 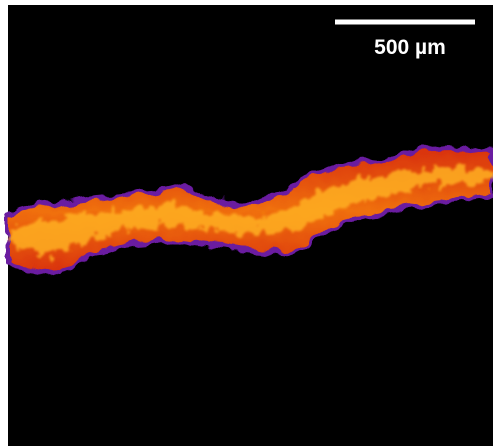 What do you see at coordinates (410, 47) in the screenshot?
I see `scale-bar-label: 500 µm` at bounding box center [410, 47].